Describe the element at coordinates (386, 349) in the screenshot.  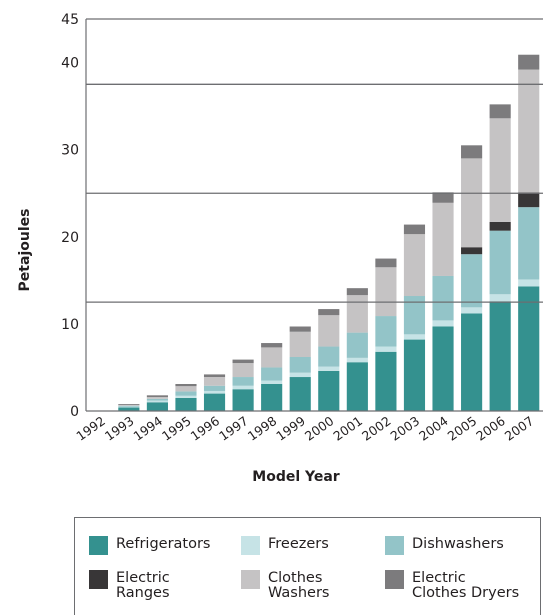
I see `bar-freezers-2002` at that location.